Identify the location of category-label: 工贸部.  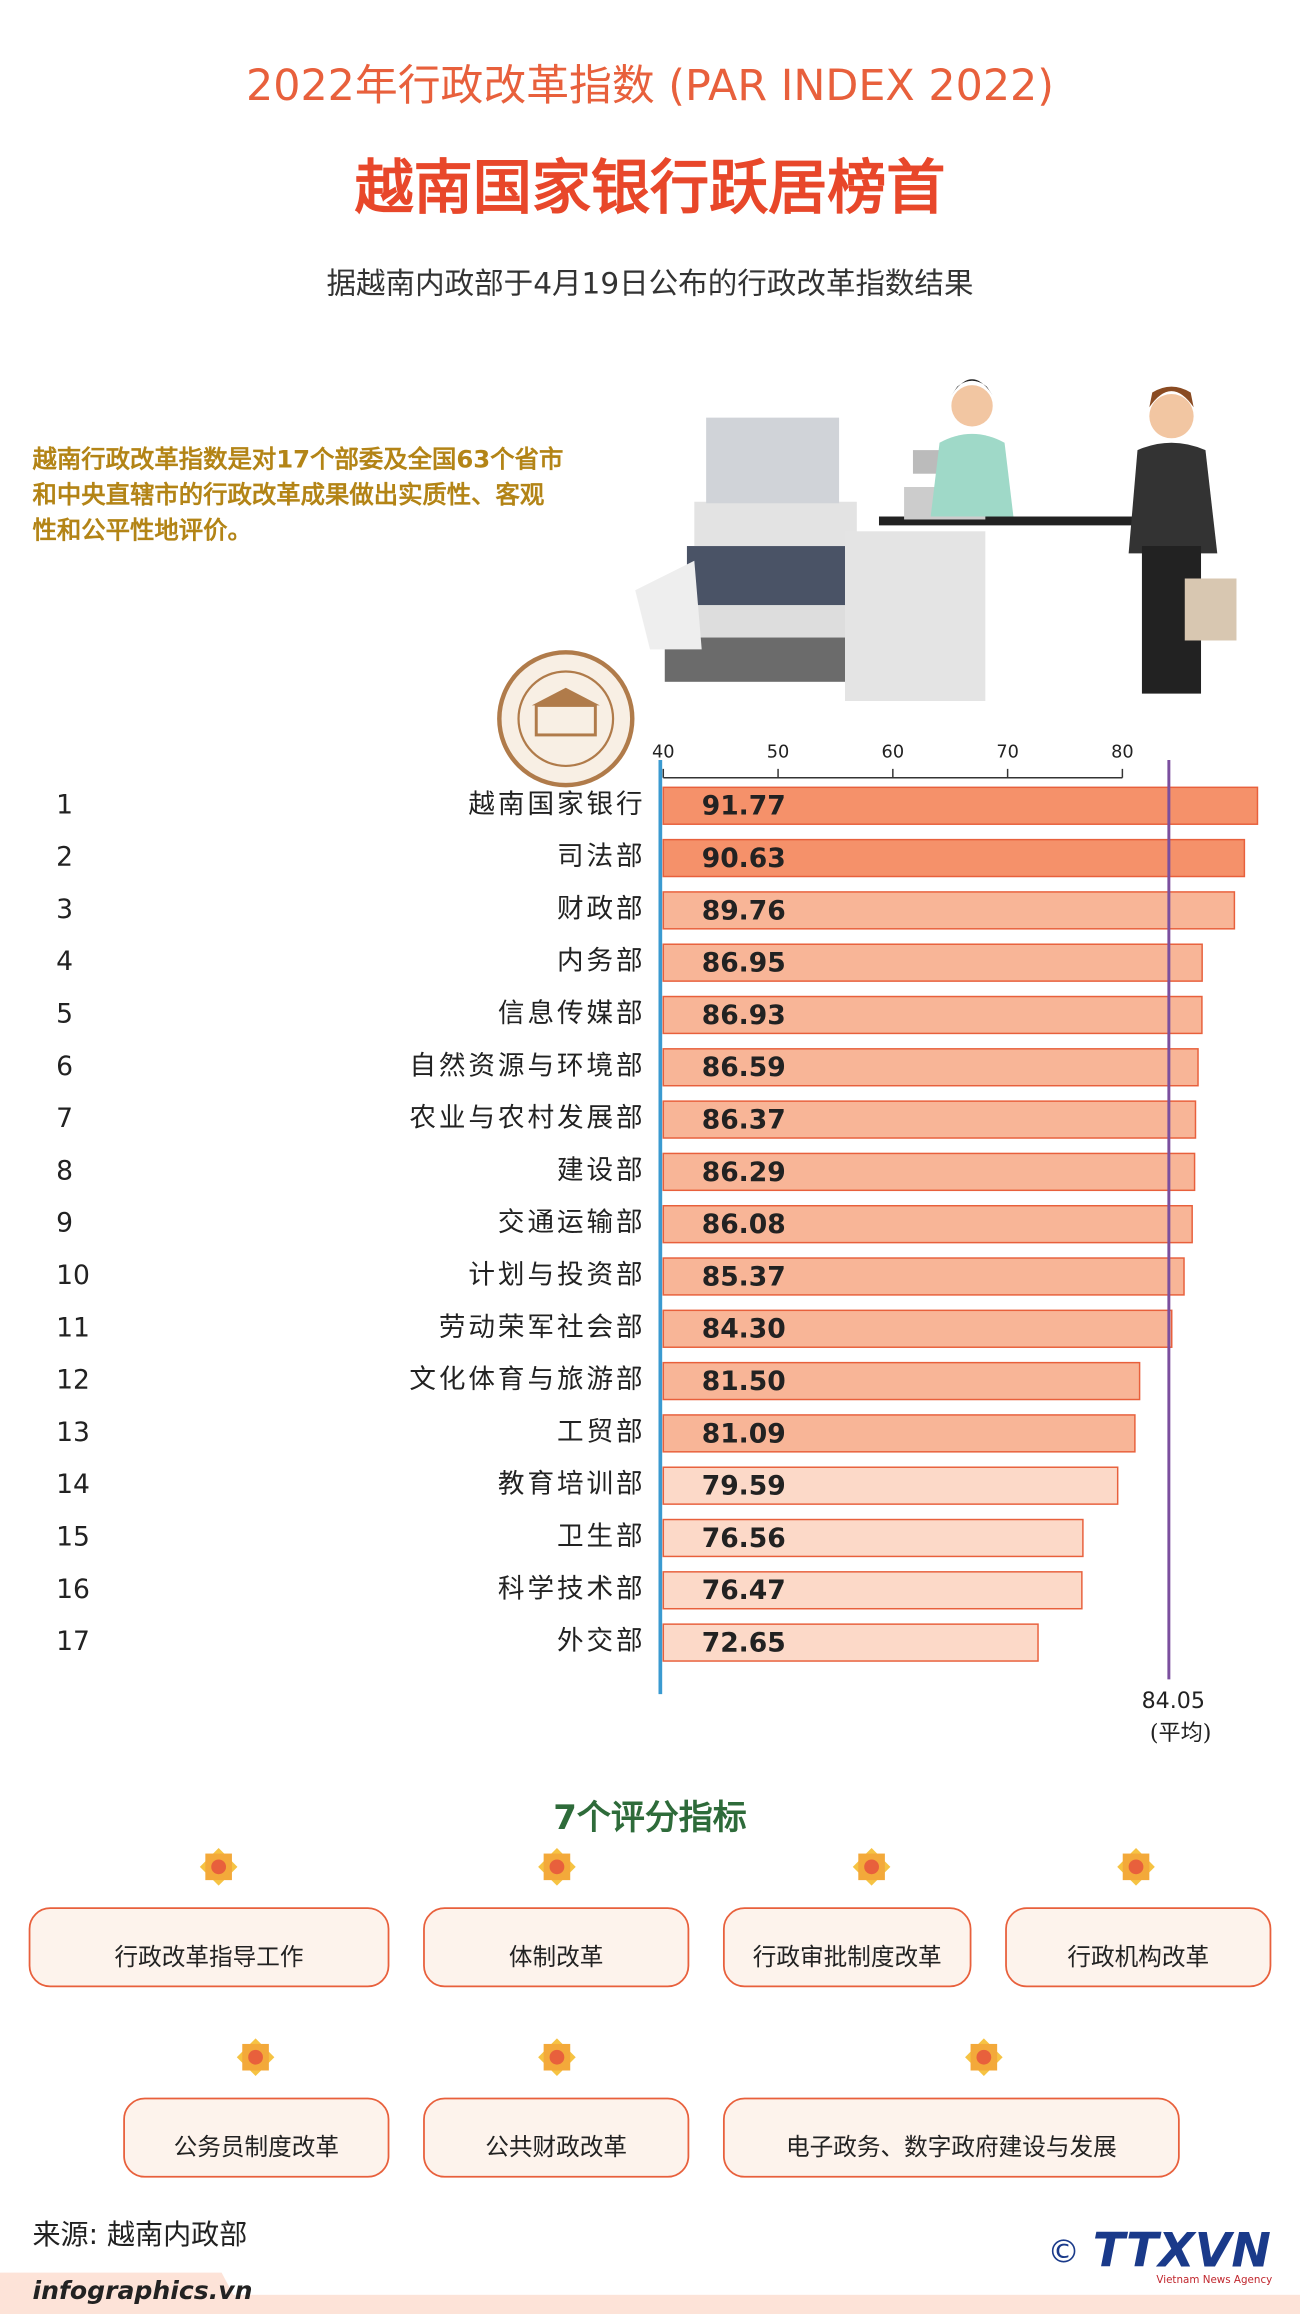
(601, 1431).